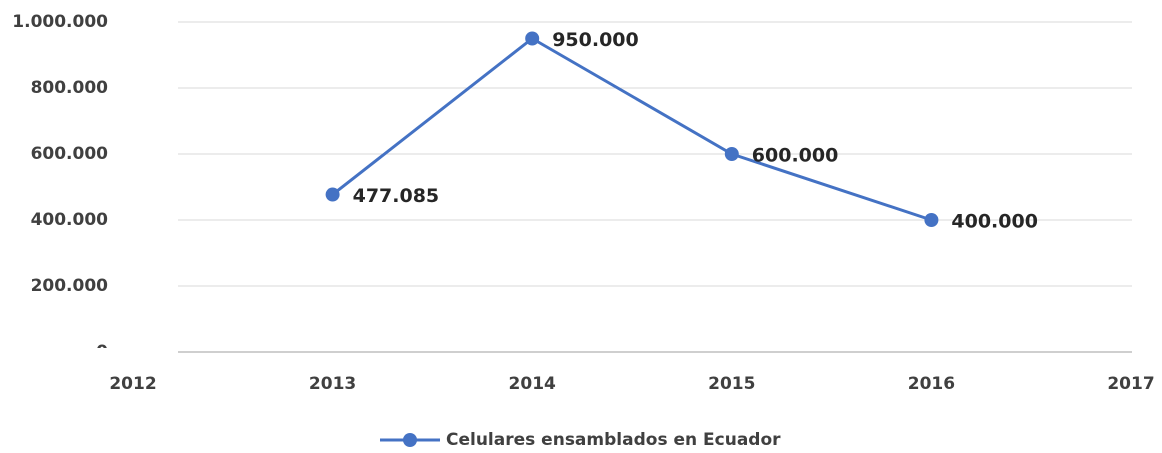 This screenshot has height=453, width=1162. Describe the element at coordinates (931, 384) in the screenshot. I see `x-tick-label: 2016` at that location.